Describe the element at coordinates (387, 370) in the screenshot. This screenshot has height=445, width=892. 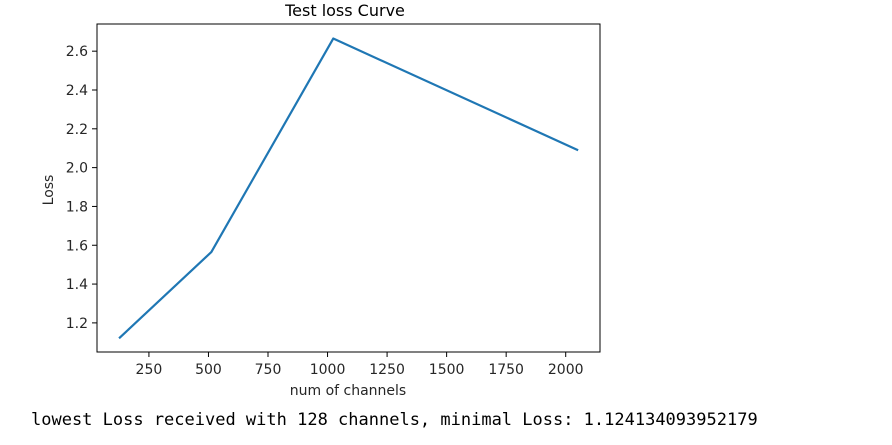
I see `x-tick-label: 1250` at that location.